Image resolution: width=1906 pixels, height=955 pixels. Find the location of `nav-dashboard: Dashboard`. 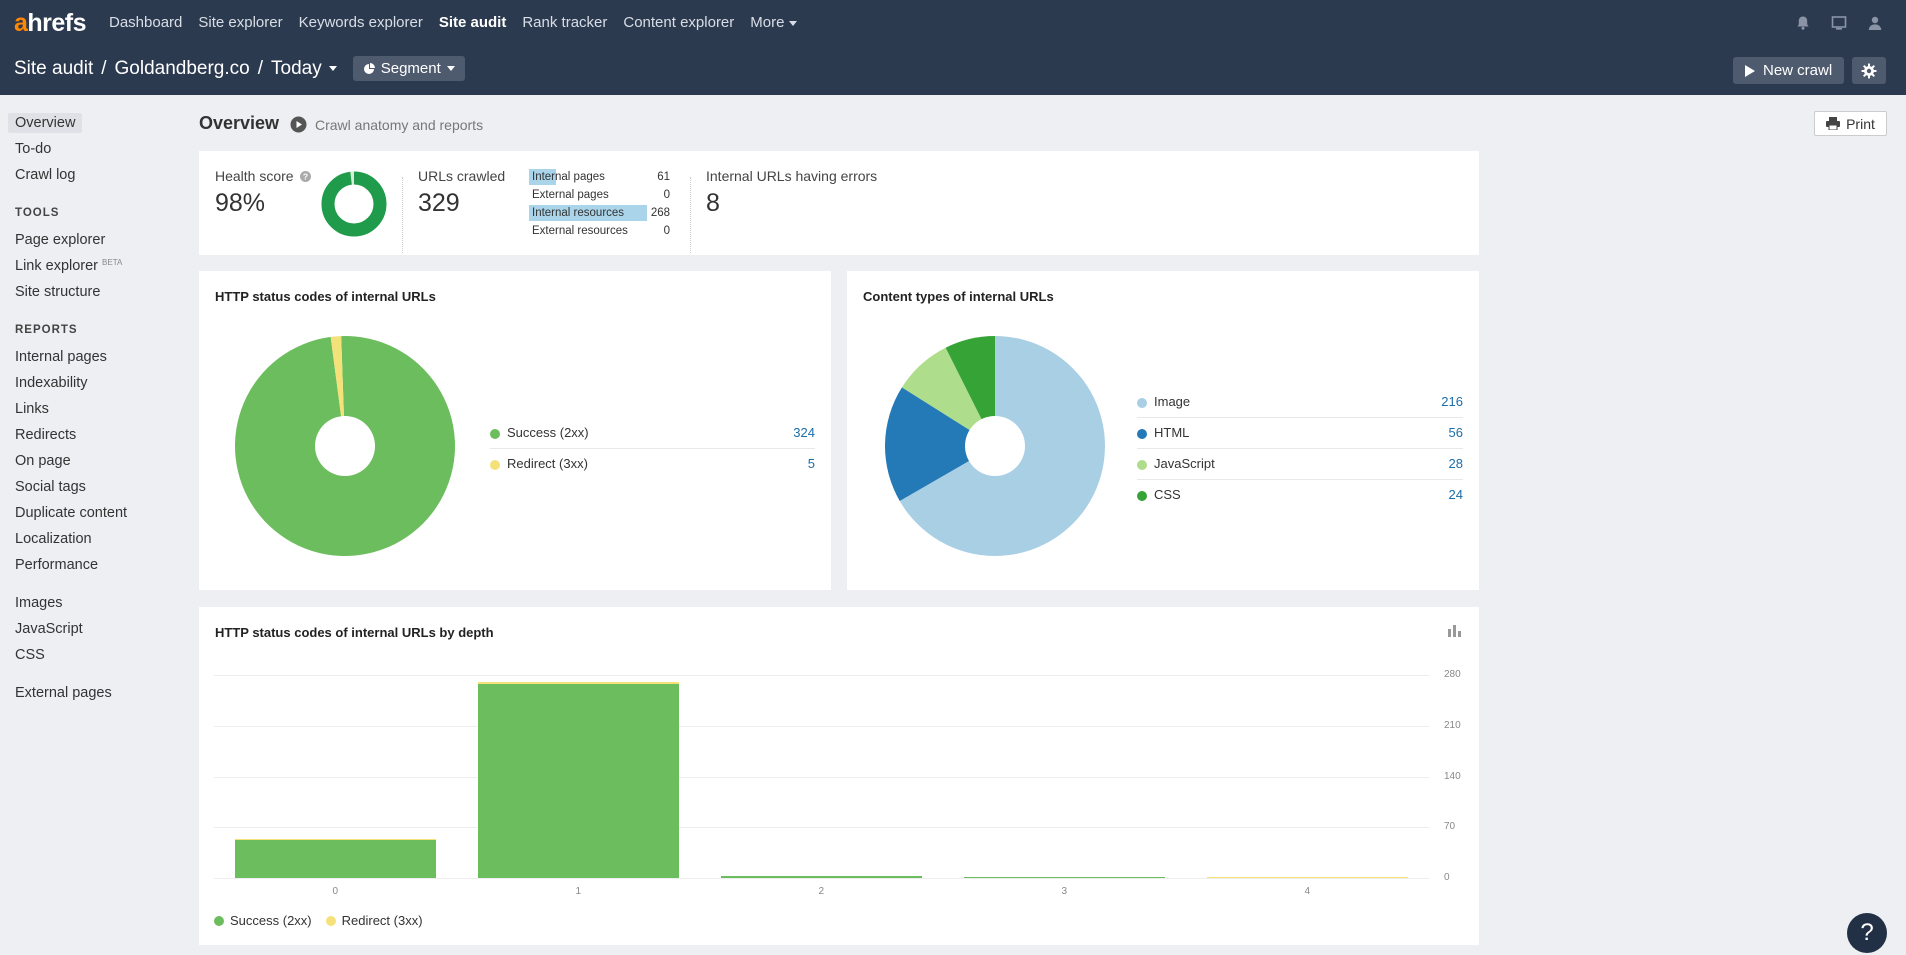

nav-dashboard: Dashboard is located at coordinates (146, 22).